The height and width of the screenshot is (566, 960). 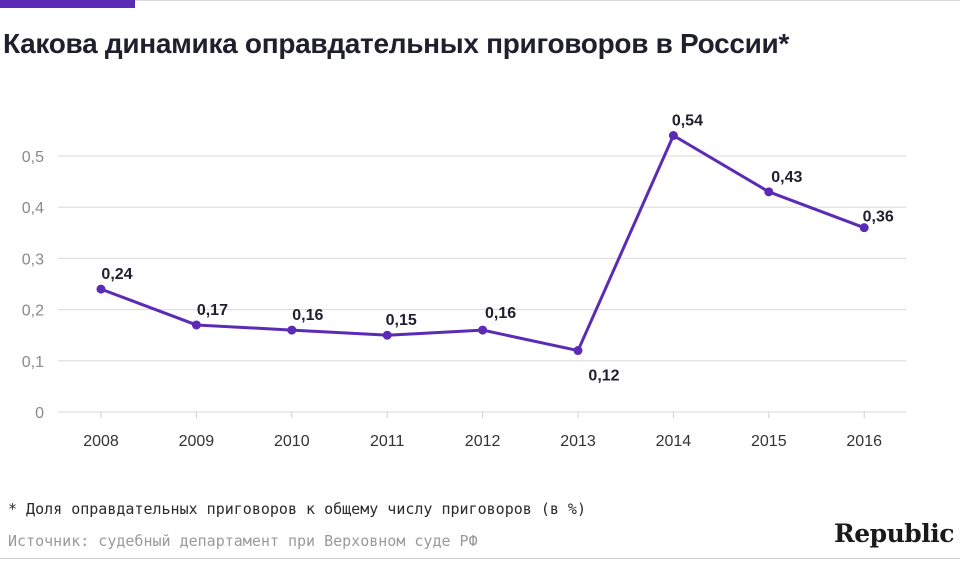 I want to click on data-label: 0,17, so click(x=212, y=310).